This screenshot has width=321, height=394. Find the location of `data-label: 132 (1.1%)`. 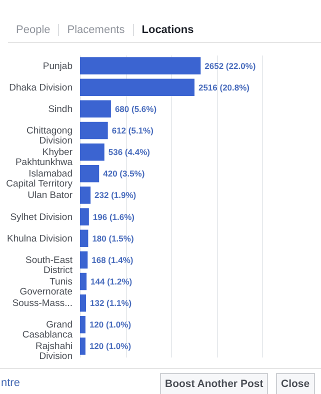

data-label: 132 (1.1%) is located at coordinates (111, 303).